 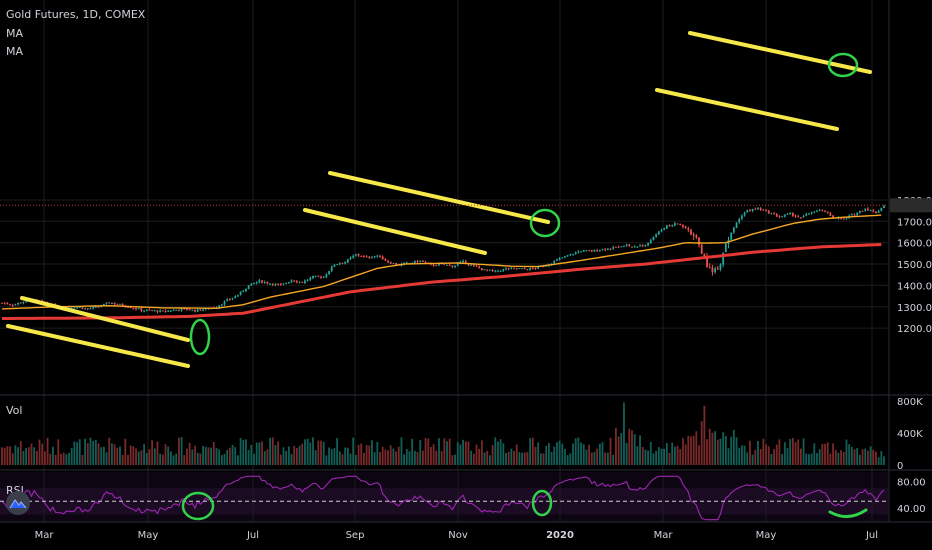 I want to click on rsi-trend-arc, so click(x=848, y=513).